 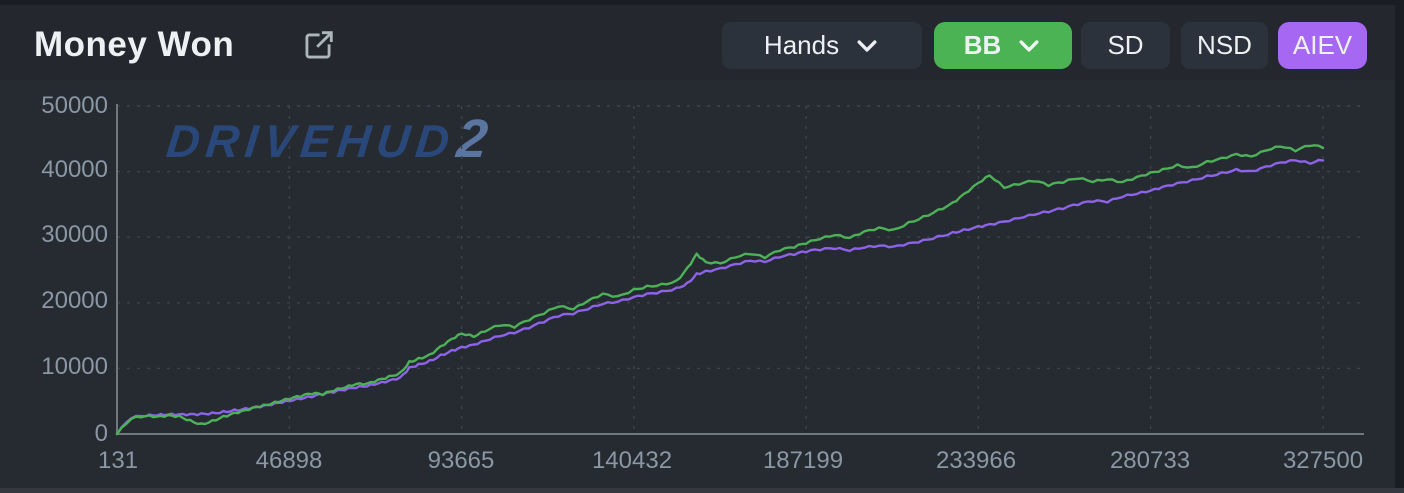 I want to click on open-in-new-icon, so click(x=319, y=45).